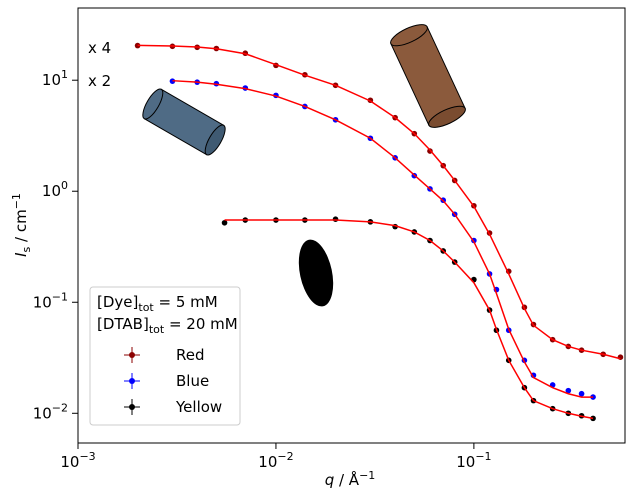 The height and width of the screenshot is (492, 627). I want to click on x-tick-exp: −1, so click(483, 456).